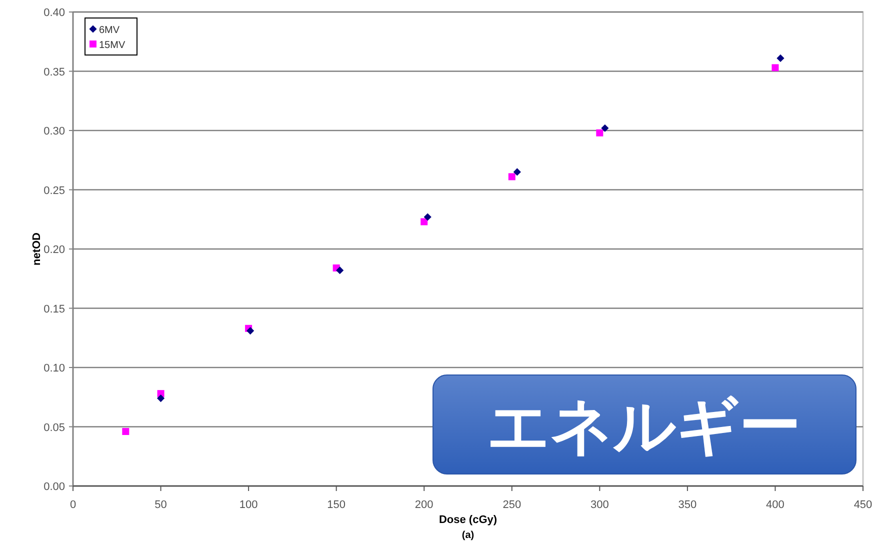 Image resolution: width=872 pixels, height=551 pixels. Describe the element at coordinates (54, 250) in the screenshot. I see `y-tick-label: 0.20` at that location.